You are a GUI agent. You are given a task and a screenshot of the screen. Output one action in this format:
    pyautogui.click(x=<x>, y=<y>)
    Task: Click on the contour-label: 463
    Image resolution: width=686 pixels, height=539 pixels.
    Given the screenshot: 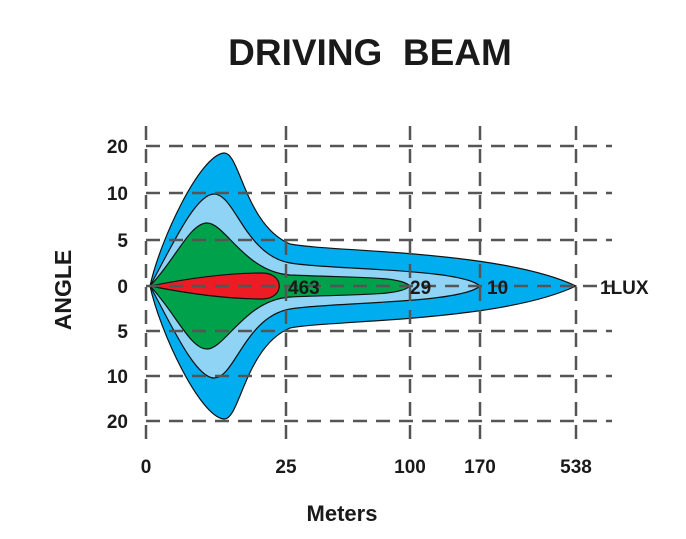 What is the action you would take?
    pyautogui.click(x=304, y=288)
    